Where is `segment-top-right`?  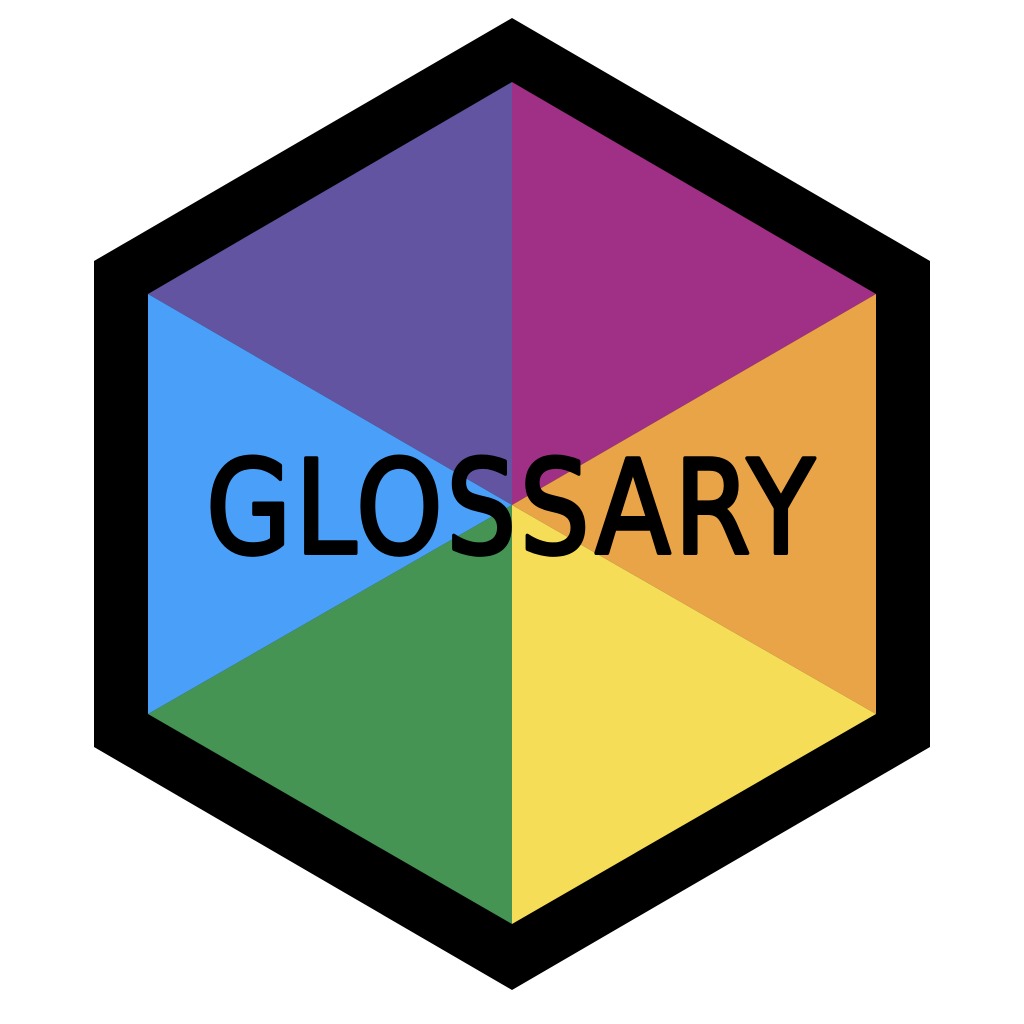
segment-top-right is located at coordinates (694, 293).